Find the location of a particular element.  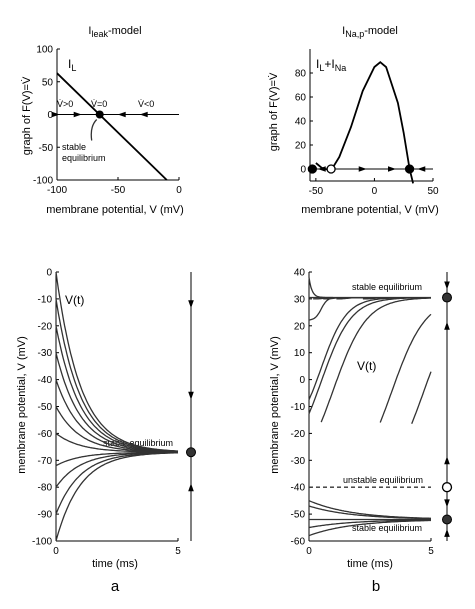

stable-pointer is located at coordinates (94, 130).